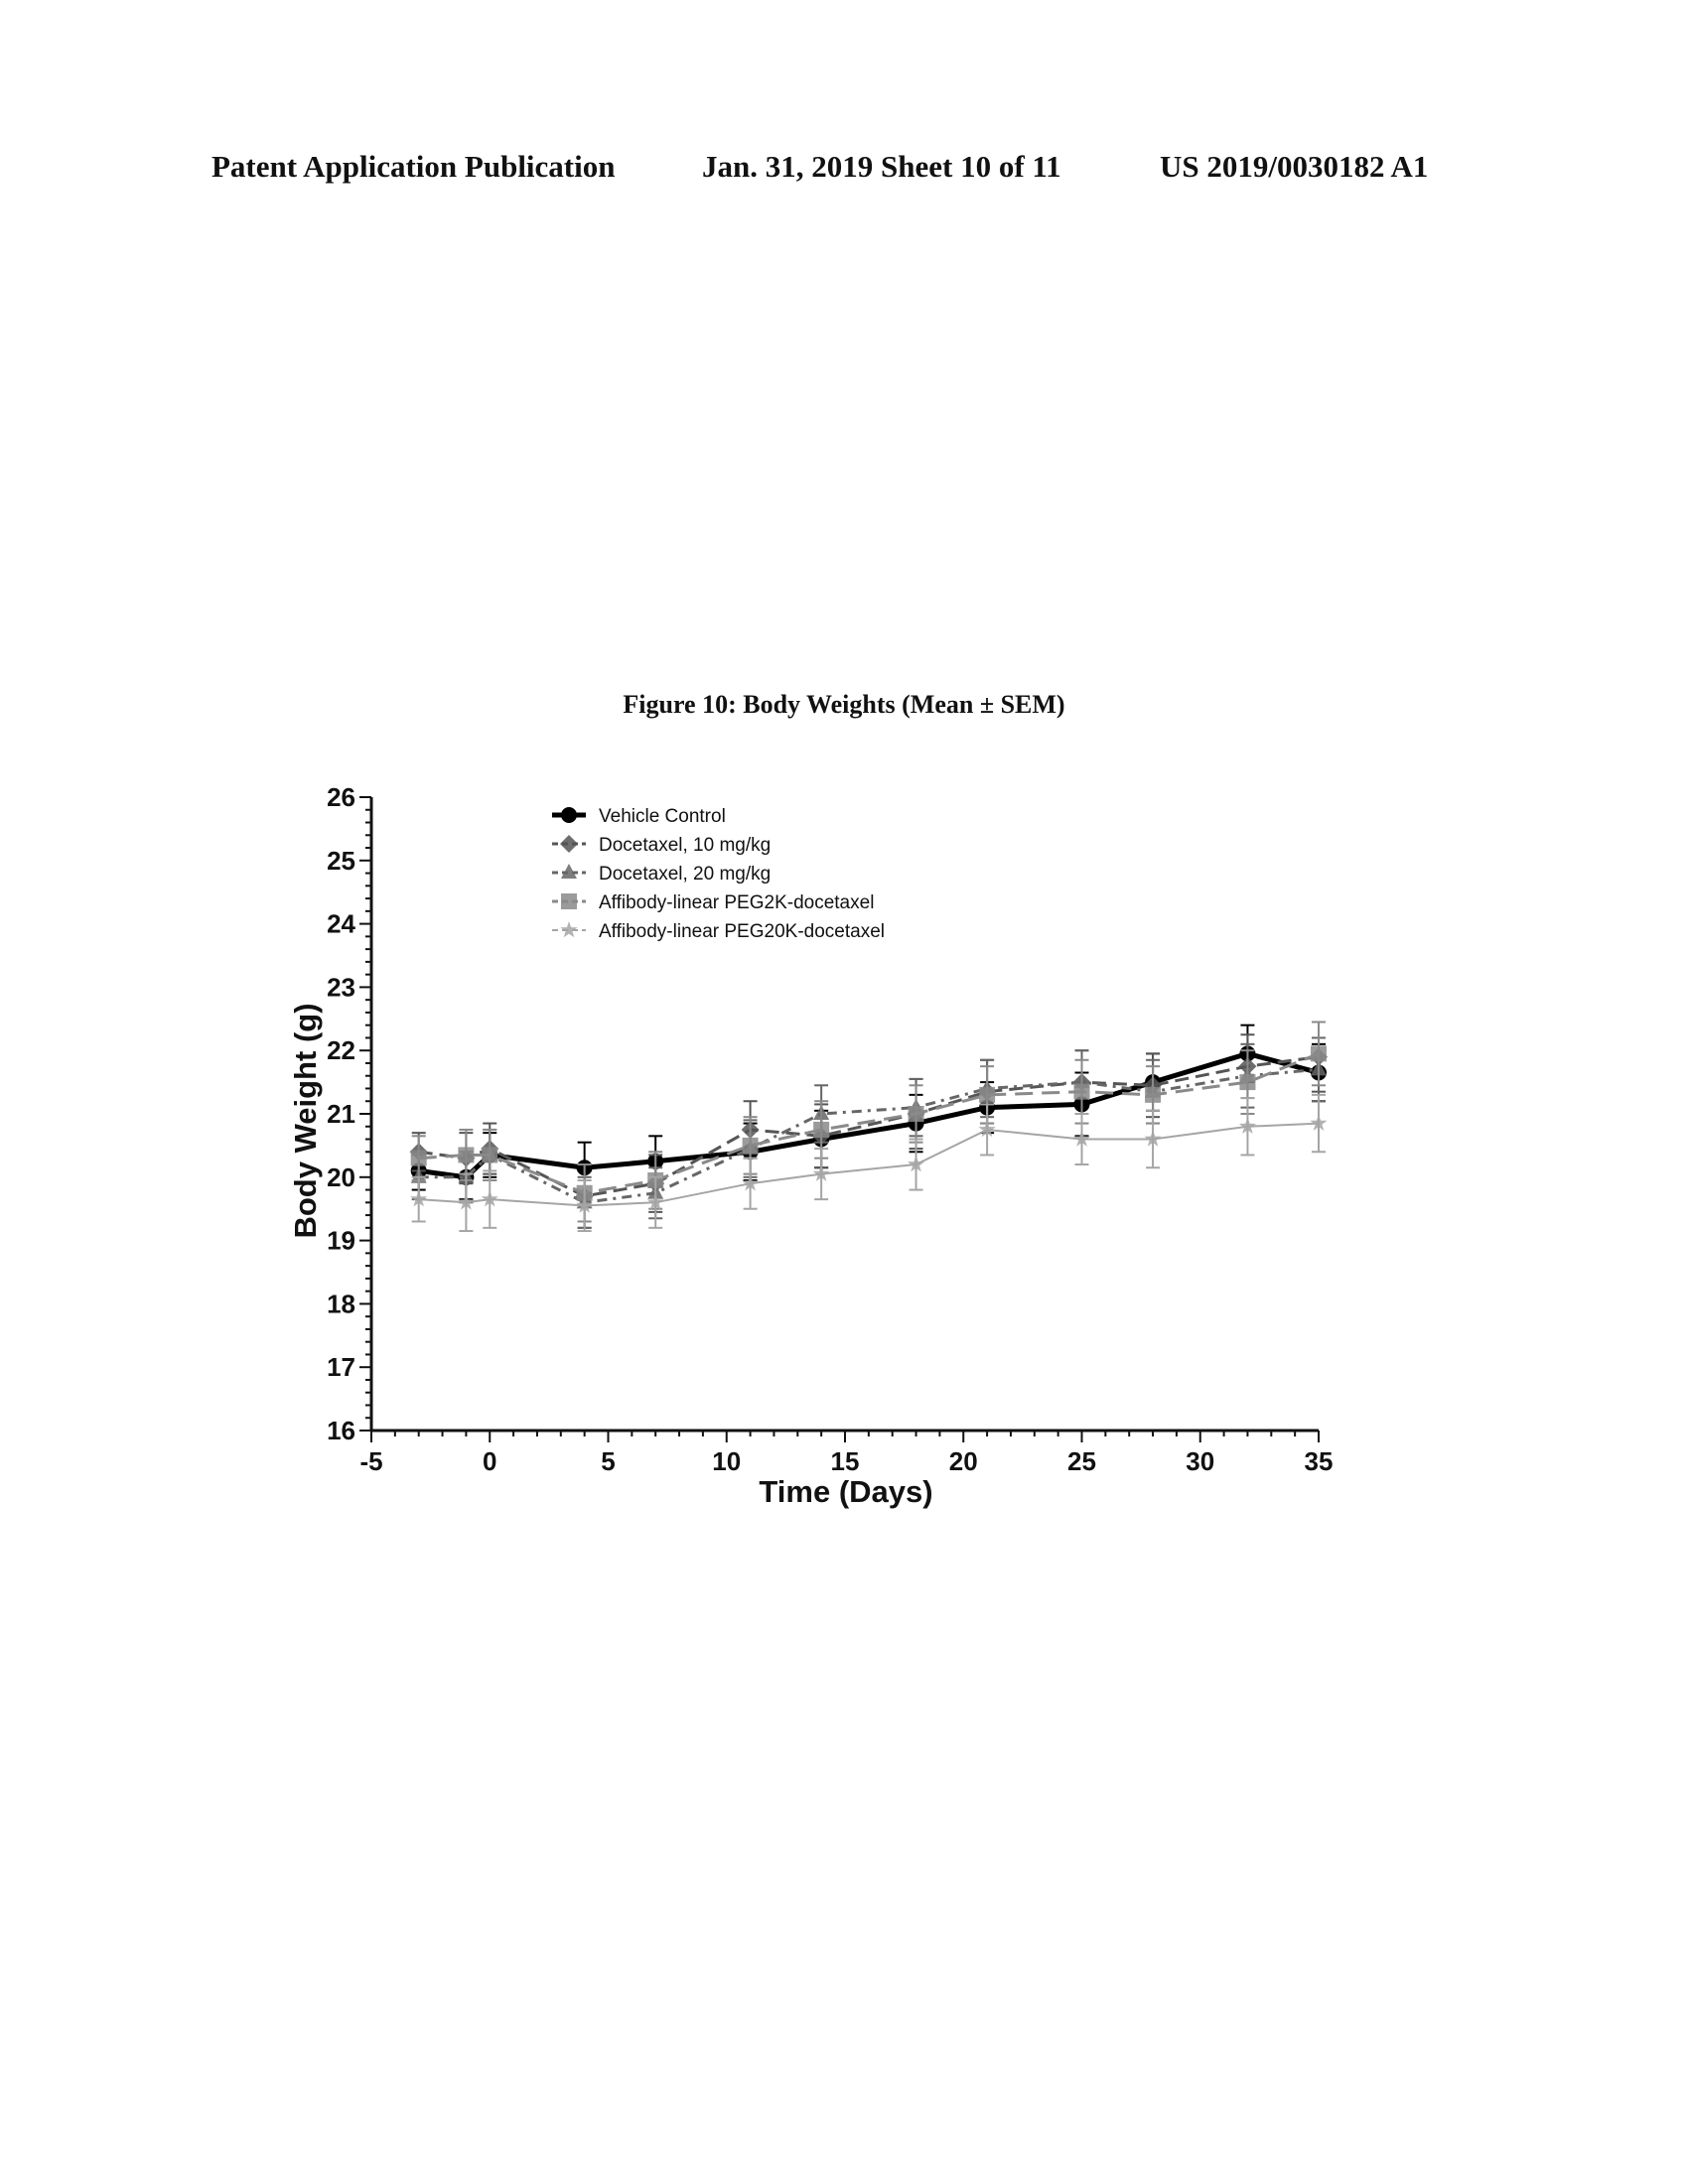  What do you see at coordinates (341, 861) in the screenshot?
I see `y-tick-label: 25` at bounding box center [341, 861].